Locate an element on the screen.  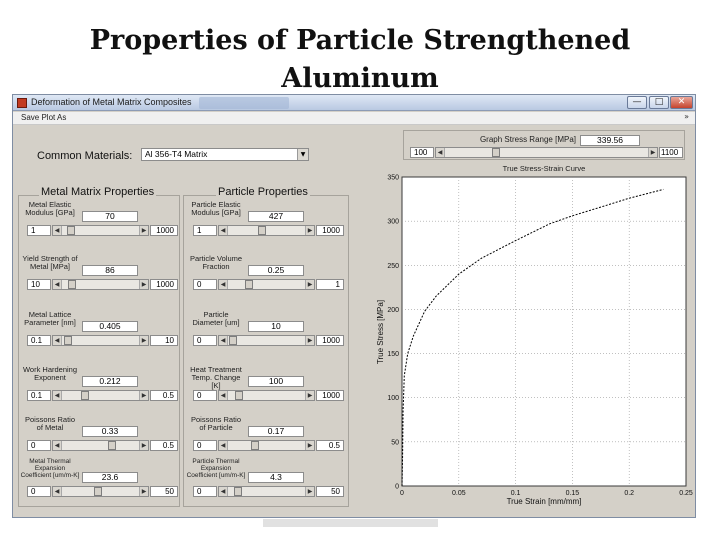
slider-min: 10 is located at coordinates (39, 284).